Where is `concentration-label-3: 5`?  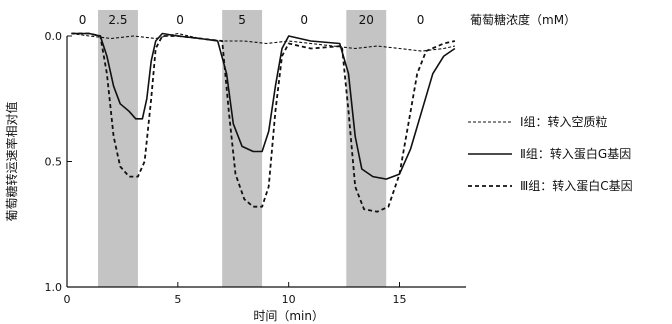 concentration-label-3: 5 is located at coordinates (242, 20).